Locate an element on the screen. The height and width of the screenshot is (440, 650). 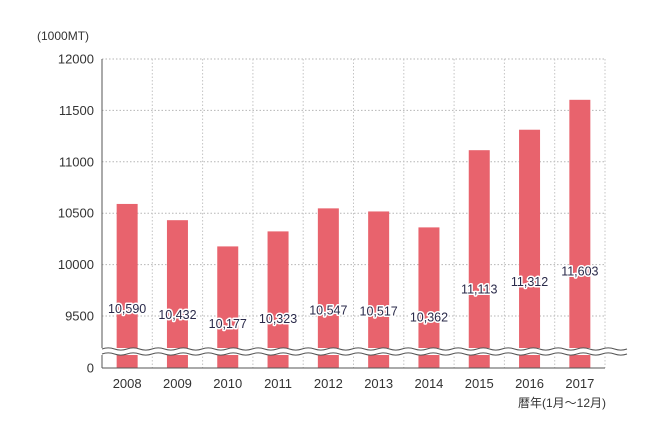
y-axis-unit-label: (1000MT) is located at coordinates (63, 36).